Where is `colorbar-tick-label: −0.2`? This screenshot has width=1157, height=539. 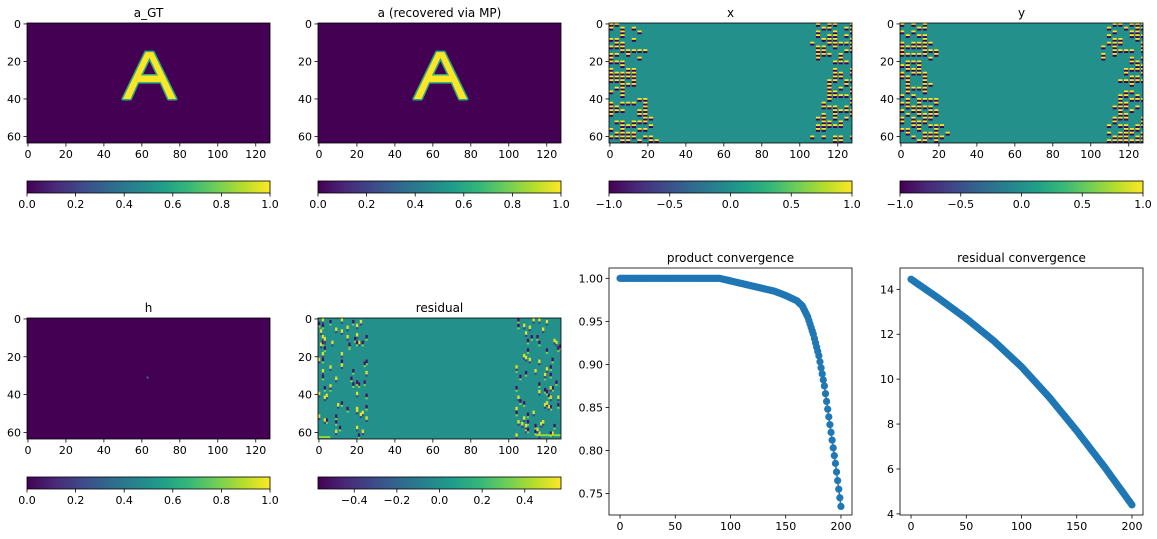
colorbar-tick-label: −0.2 is located at coordinates (397, 500).